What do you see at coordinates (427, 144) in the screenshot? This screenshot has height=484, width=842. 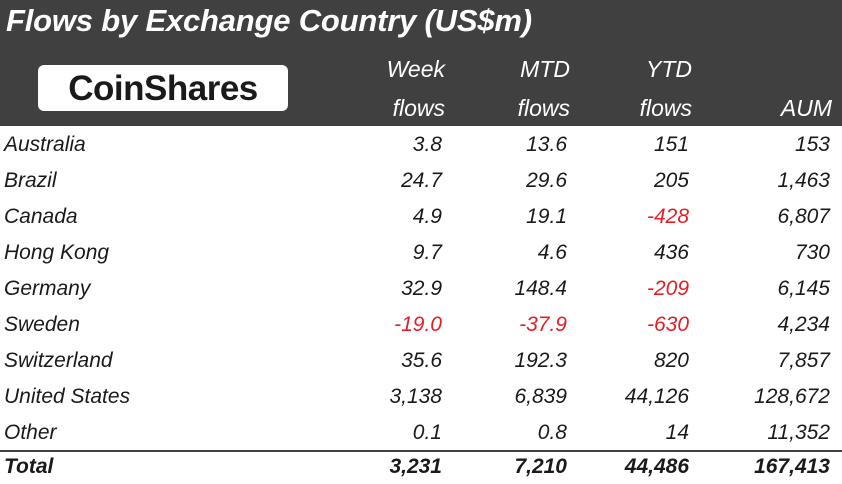 I see `row-australia-week-cell: 3.8` at bounding box center [427, 144].